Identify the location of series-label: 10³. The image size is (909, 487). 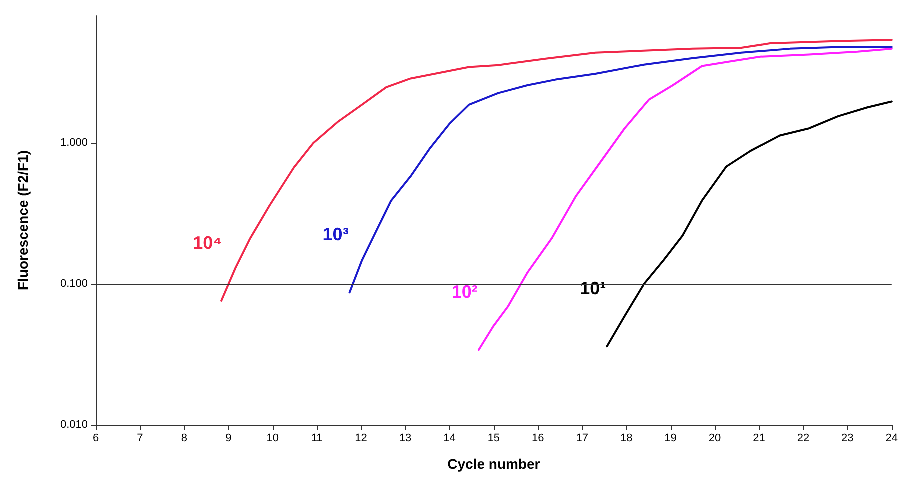
(335, 234).